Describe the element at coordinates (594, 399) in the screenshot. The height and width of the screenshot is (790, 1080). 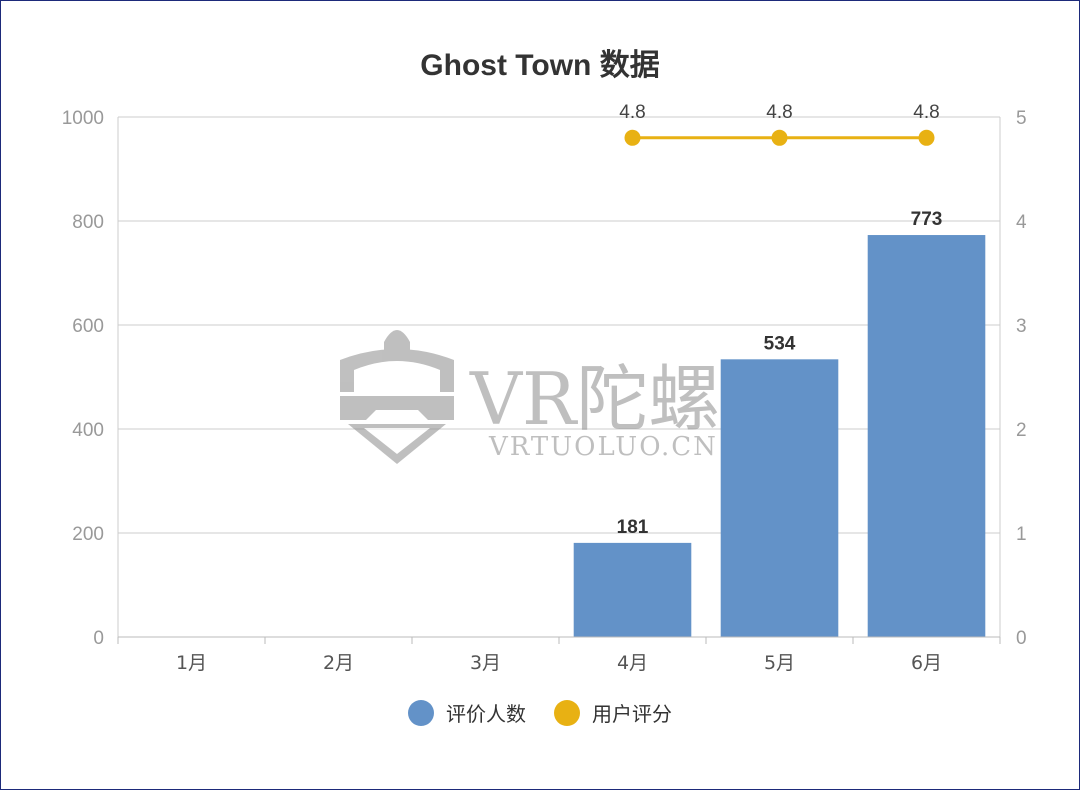
I see `watermark-logo-text: VR陀螺` at that location.